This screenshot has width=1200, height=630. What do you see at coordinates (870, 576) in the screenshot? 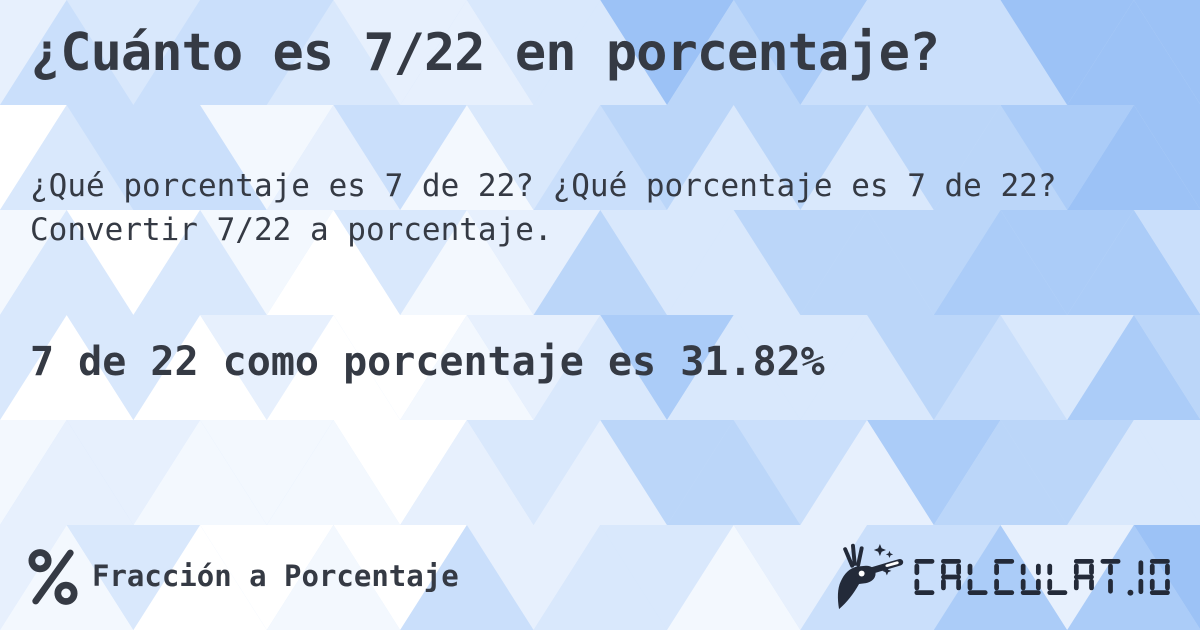
I see `magic-wand-hand-icon` at bounding box center [870, 576].